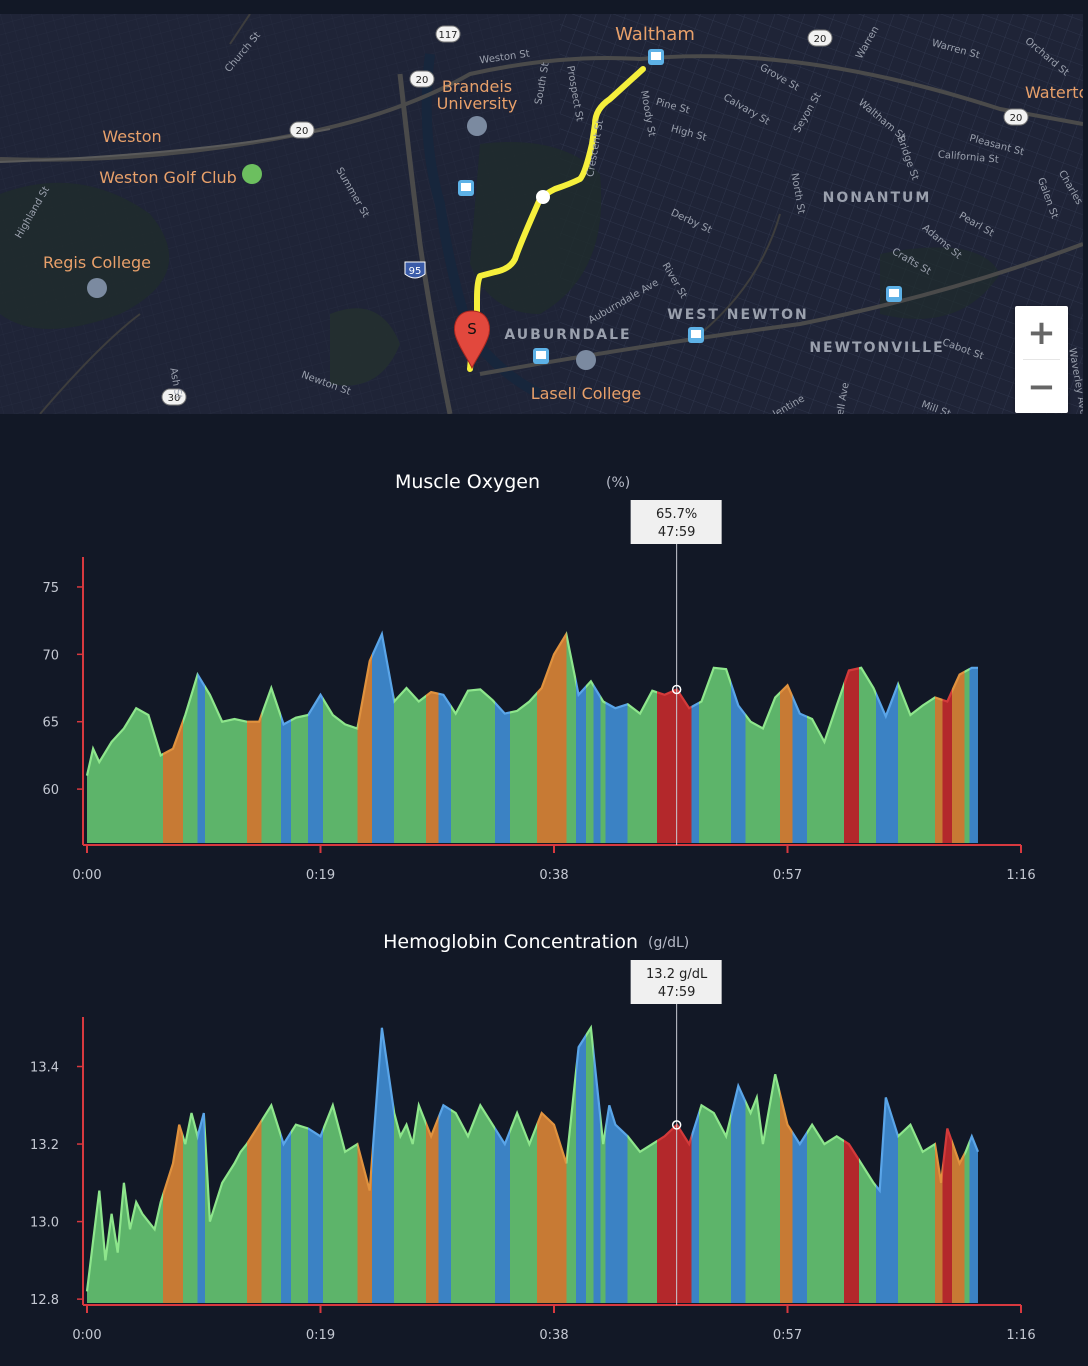 The image size is (1088, 1366). Describe the element at coordinates (50, 655) in the screenshot. I see `y-tick-label: 70` at that location.